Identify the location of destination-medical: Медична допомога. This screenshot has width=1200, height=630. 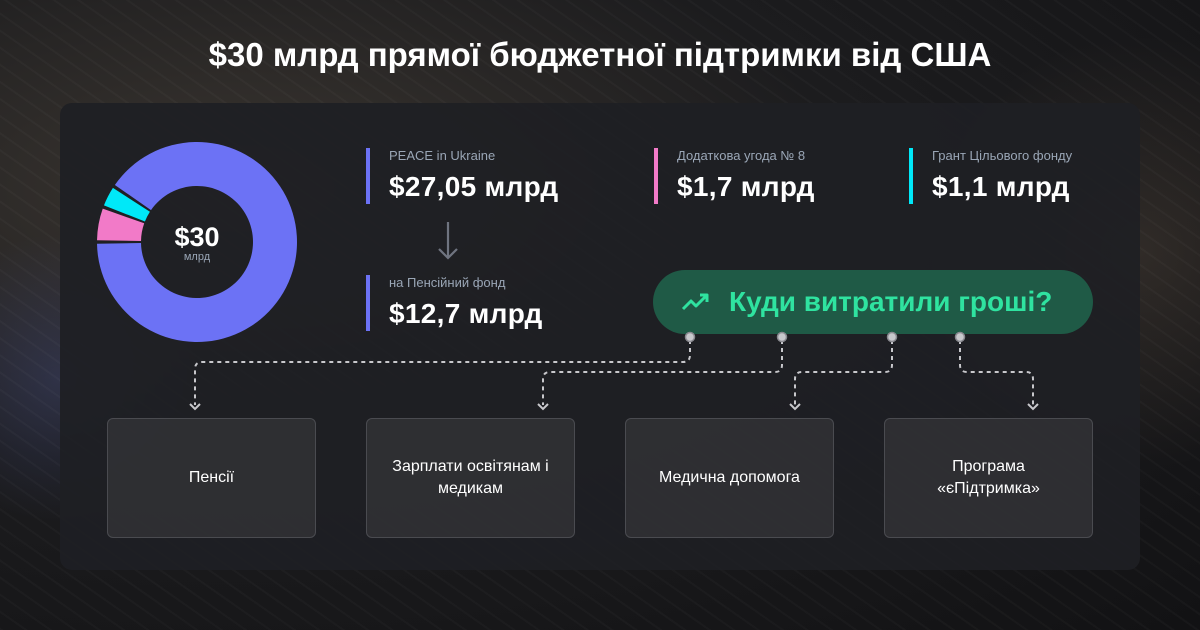
(729, 478).